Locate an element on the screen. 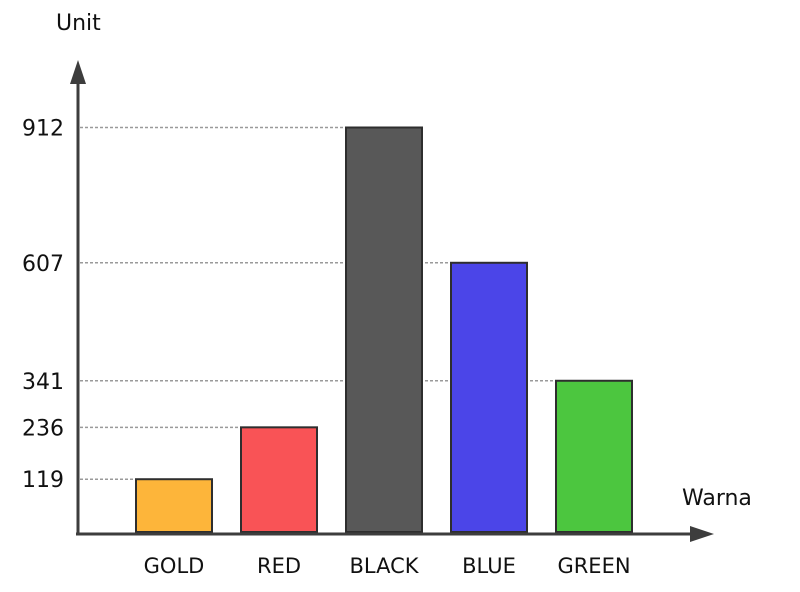 The height and width of the screenshot is (592, 800). x-category-label: RED is located at coordinates (279, 566).